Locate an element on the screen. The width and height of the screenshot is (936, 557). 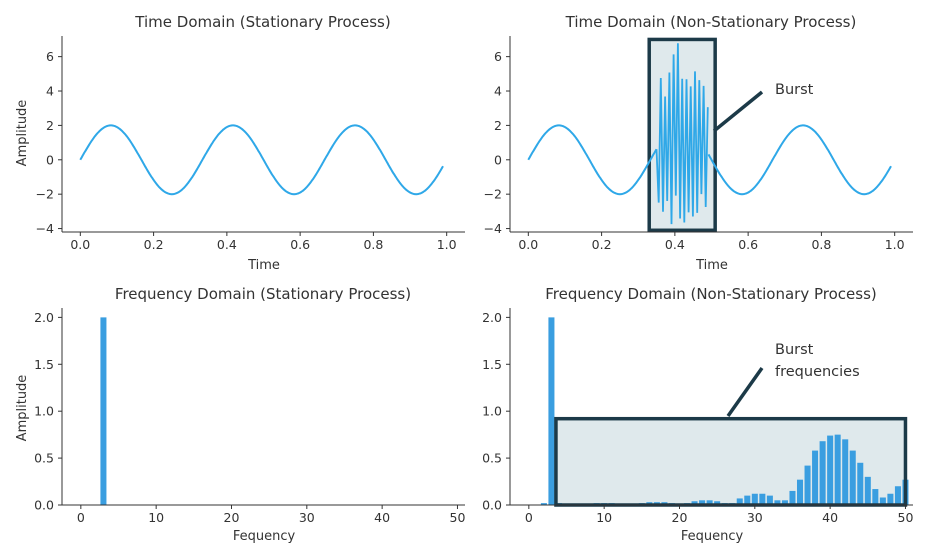
burst-annotation-label: Burst is located at coordinates (794, 90).